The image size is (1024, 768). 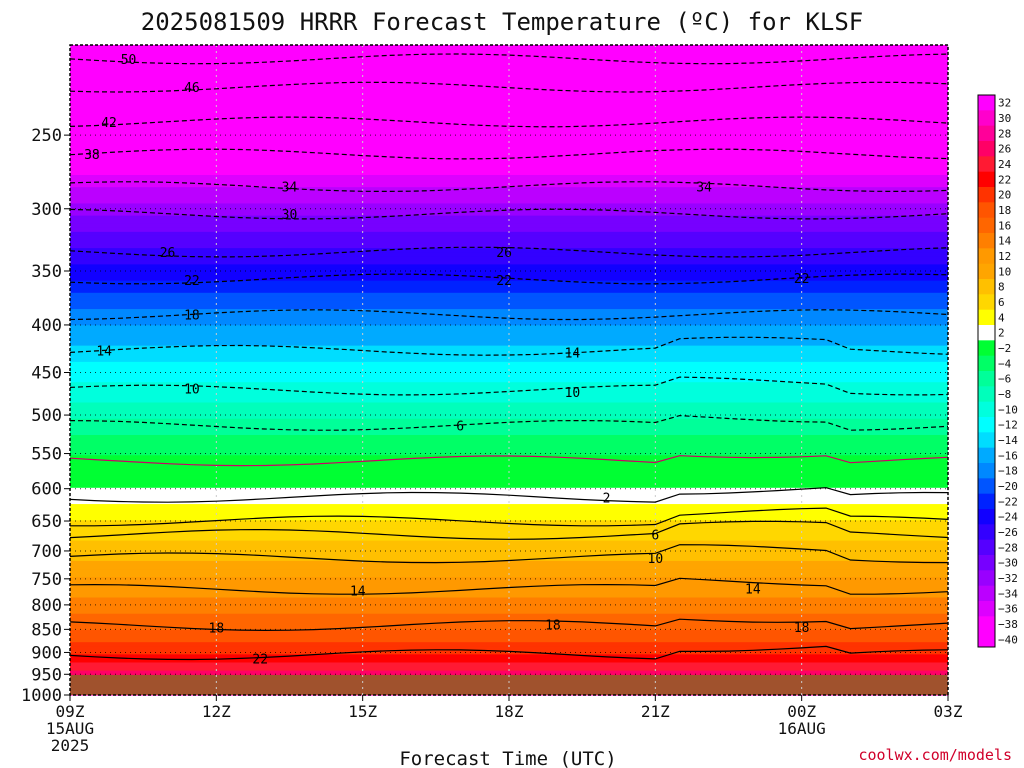 I want to click on contour-label: 50, so click(x=129, y=60).